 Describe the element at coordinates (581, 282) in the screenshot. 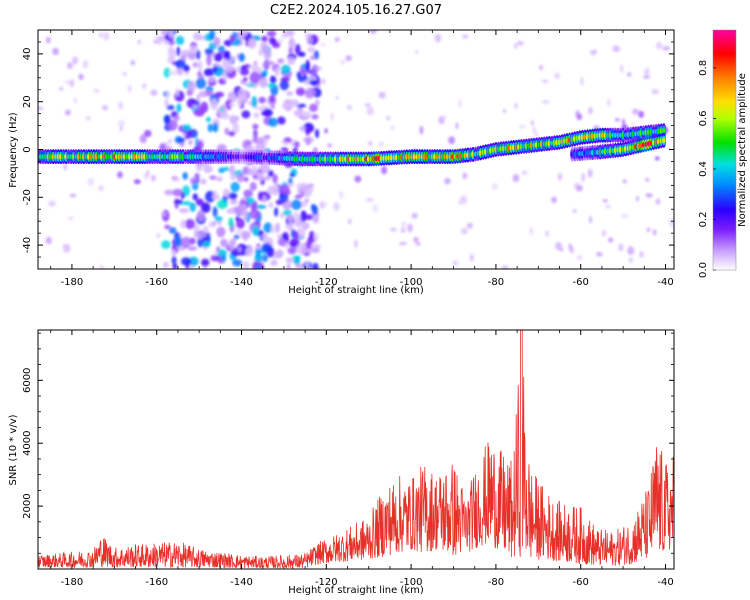

I see `x-tick-label: -60` at that location.